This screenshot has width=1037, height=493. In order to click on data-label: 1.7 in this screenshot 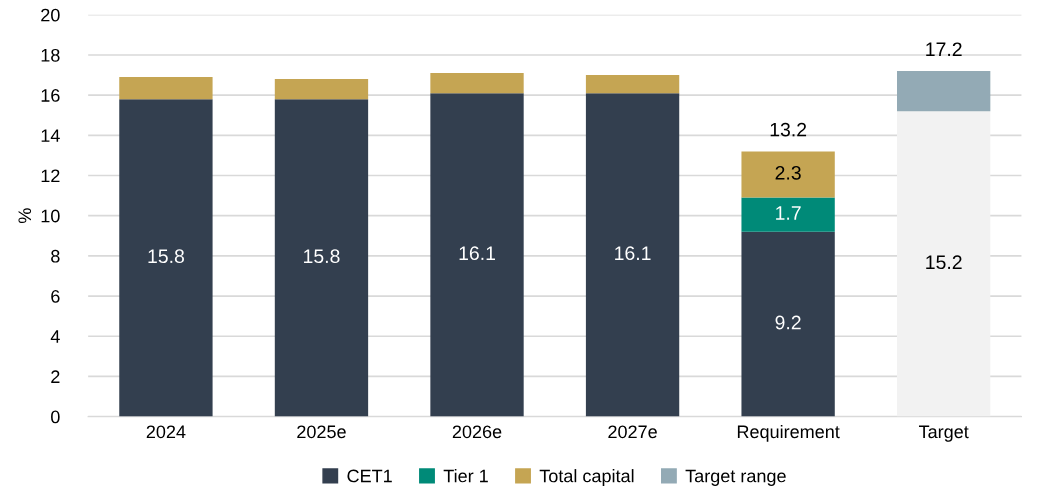, I will do `click(788, 213)`.